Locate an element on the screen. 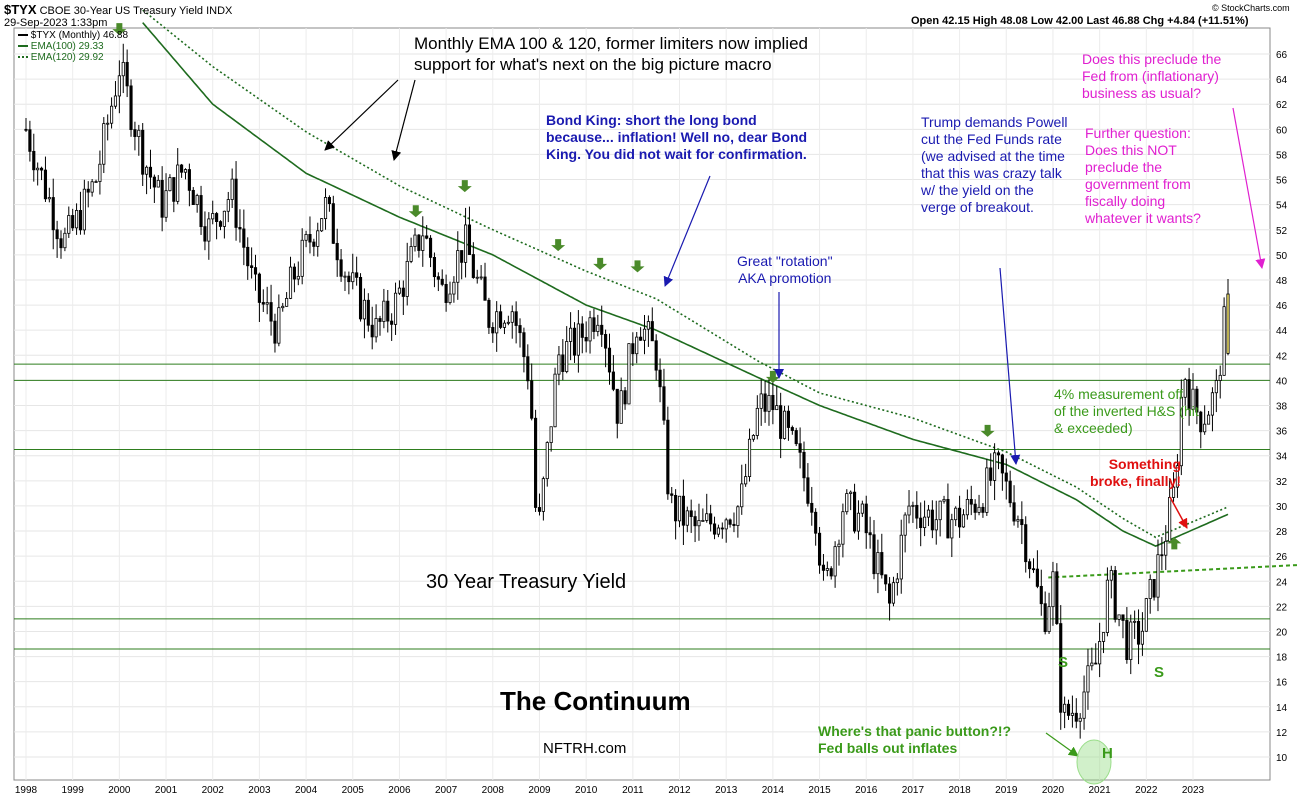 The width and height of the screenshot is (1300, 800). header-date: 29-Sep-2023 1:33pm is located at coordinates (56, 23).